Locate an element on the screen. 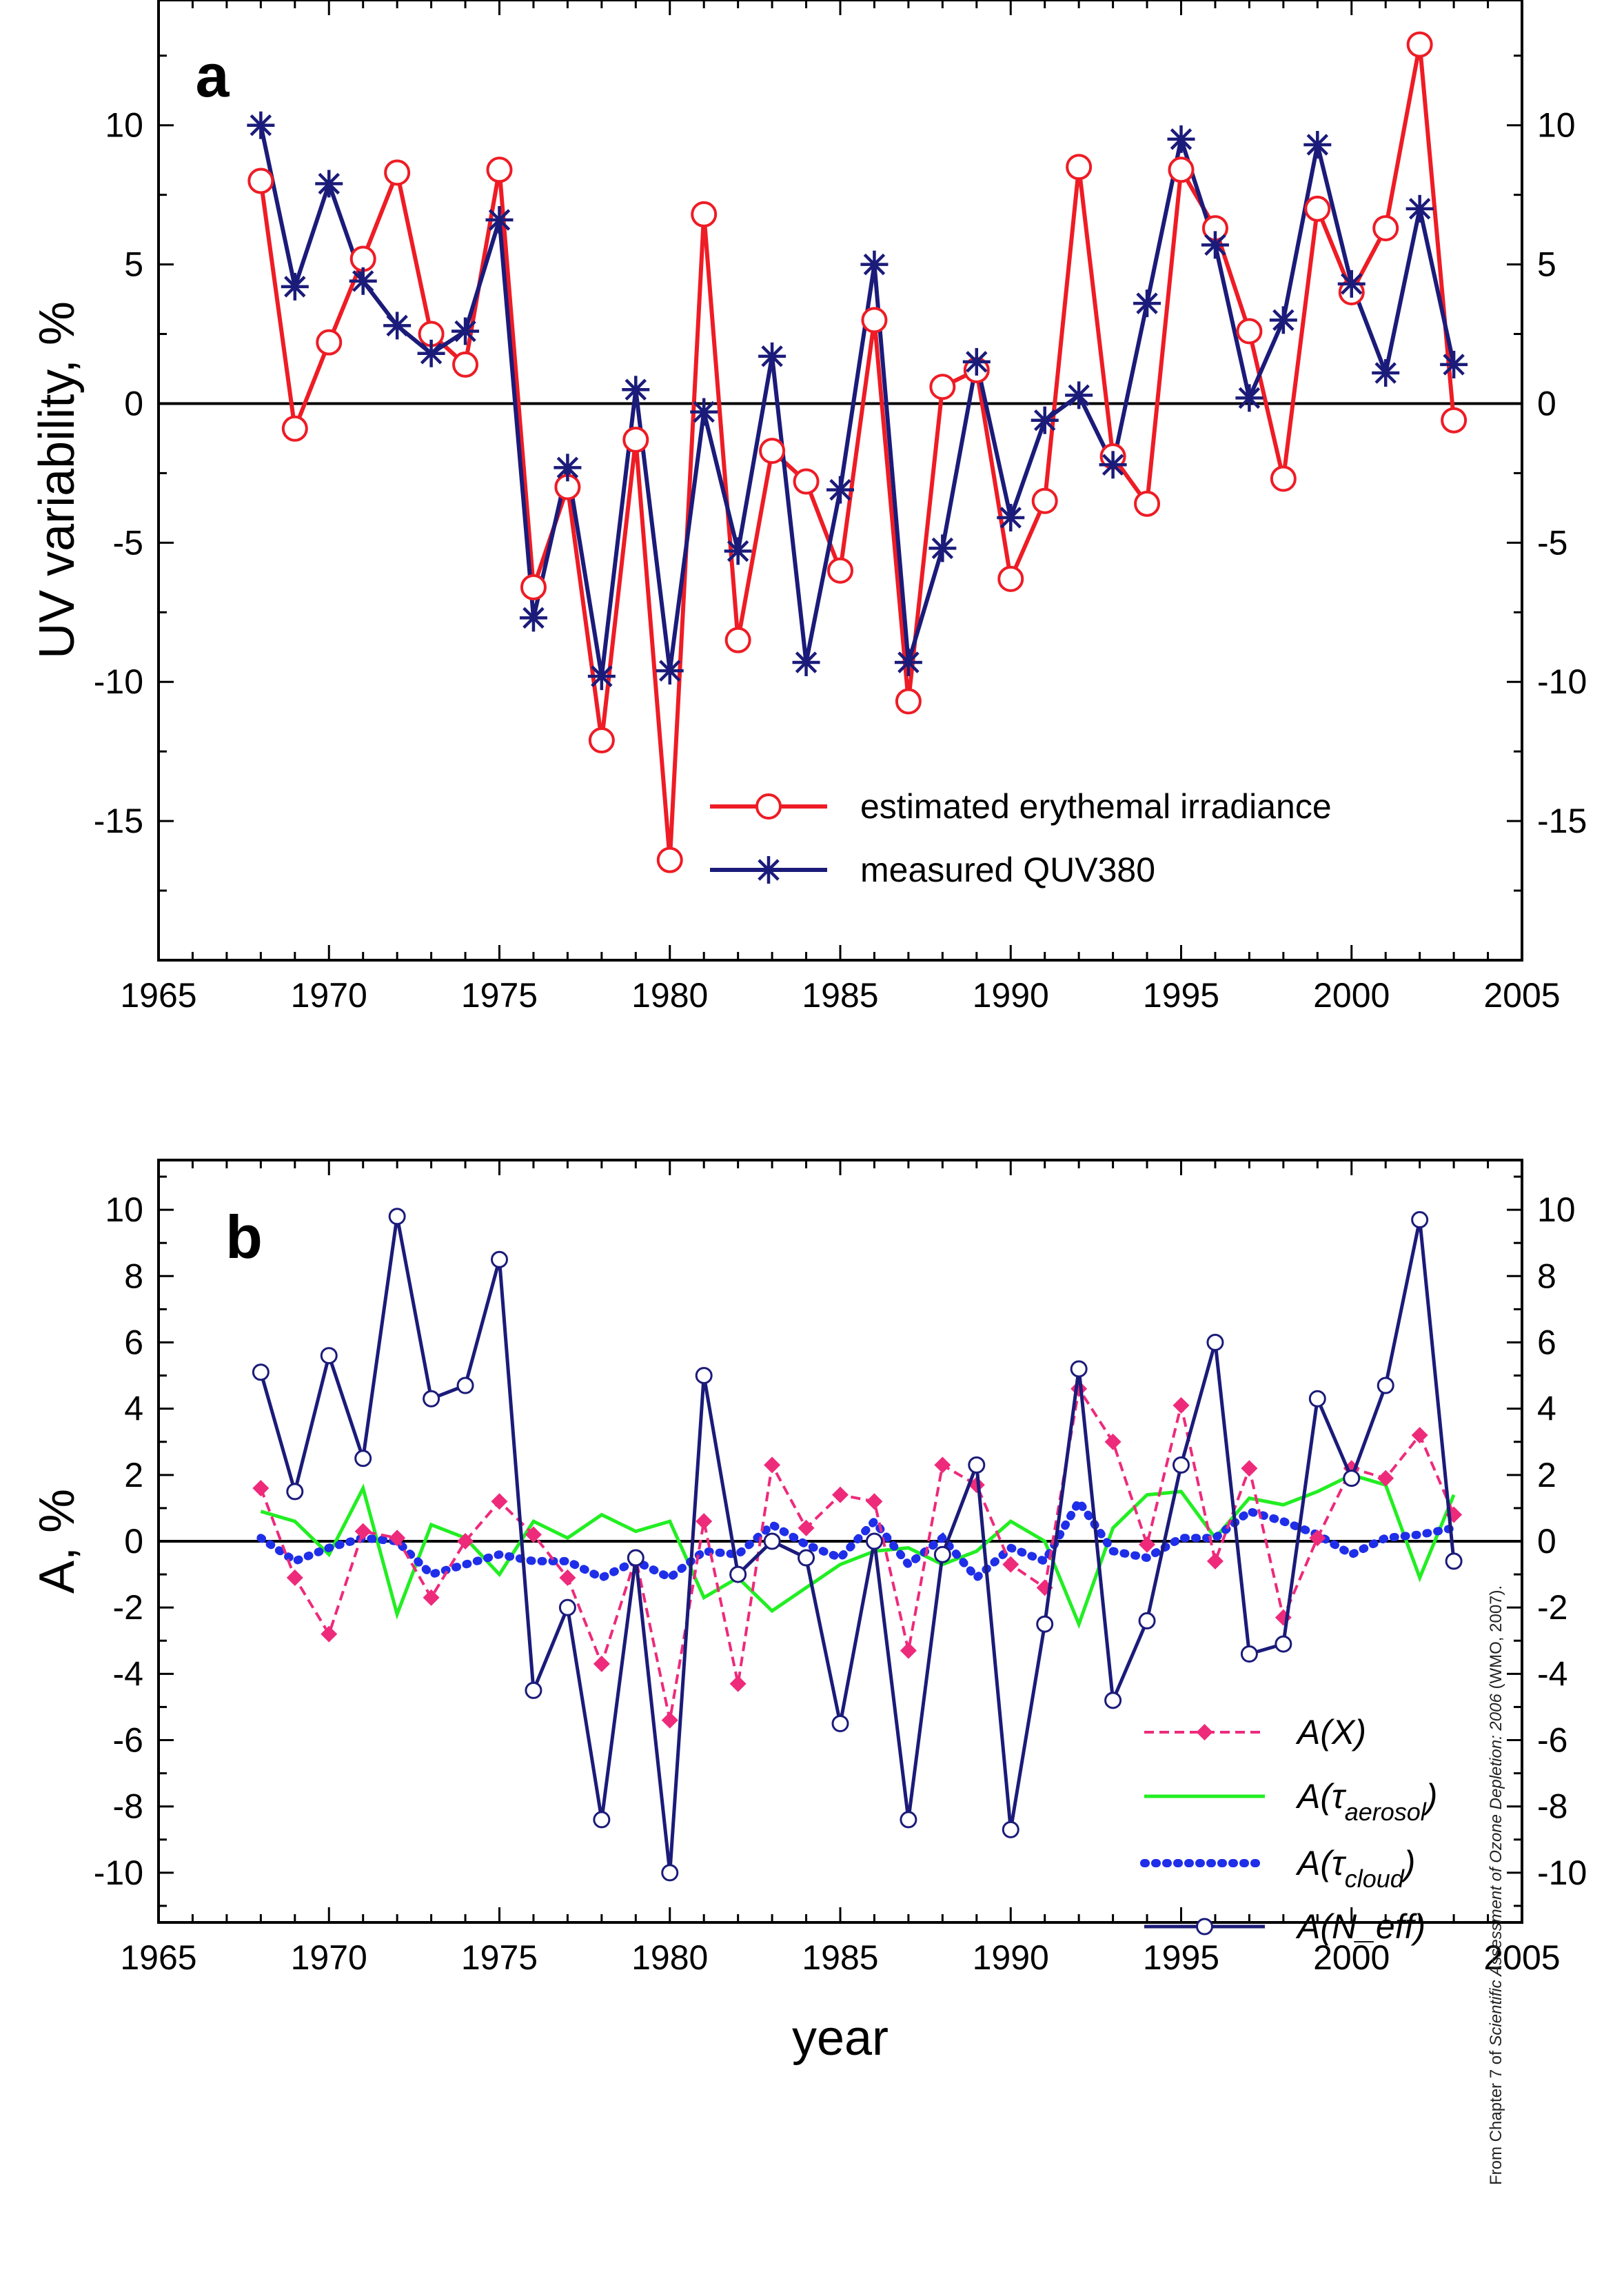  x-tick-label: 2005 is located at coordinates (1521, 1957).